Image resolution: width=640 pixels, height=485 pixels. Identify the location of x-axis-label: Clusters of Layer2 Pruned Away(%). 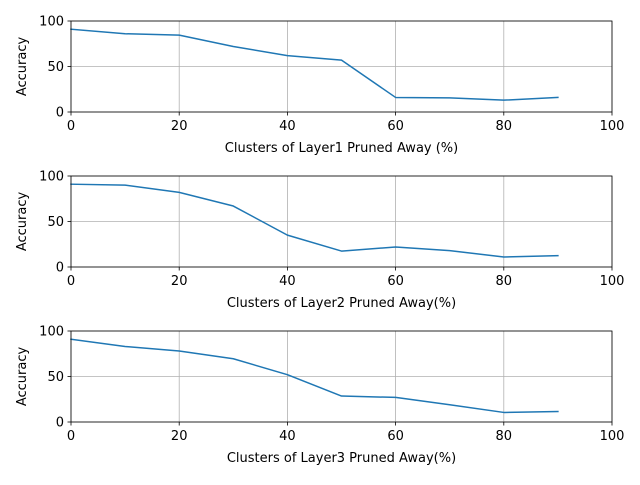
(341, 303).